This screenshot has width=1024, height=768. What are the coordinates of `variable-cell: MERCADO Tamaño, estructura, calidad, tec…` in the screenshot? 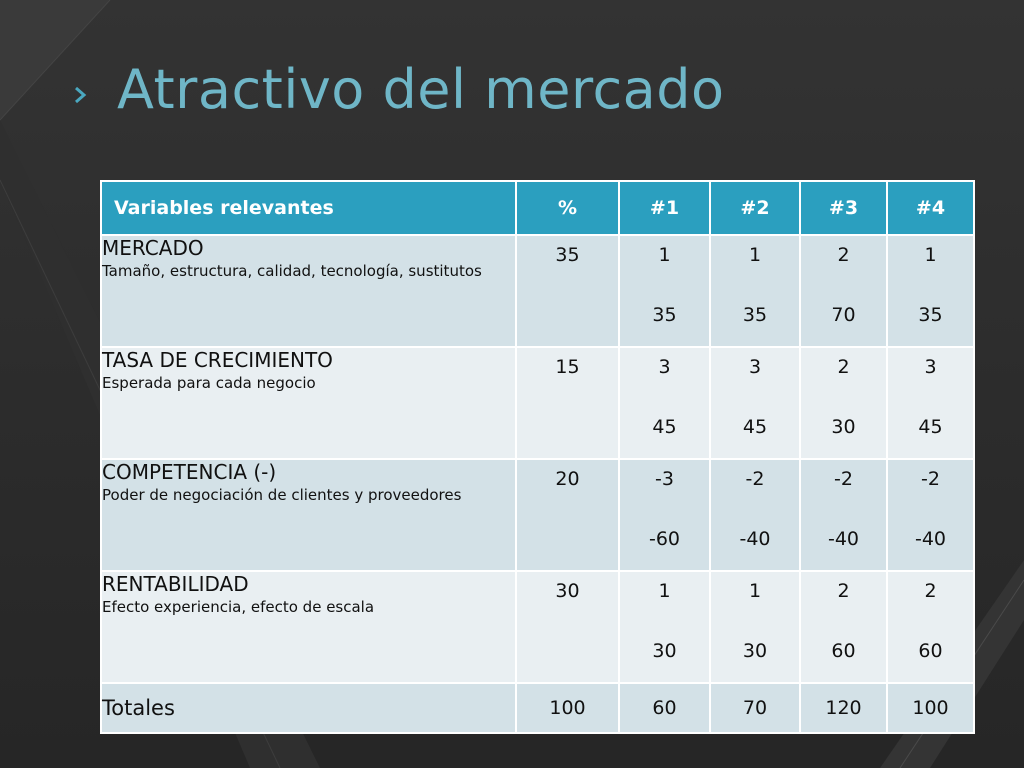 It's located at (308, 291).